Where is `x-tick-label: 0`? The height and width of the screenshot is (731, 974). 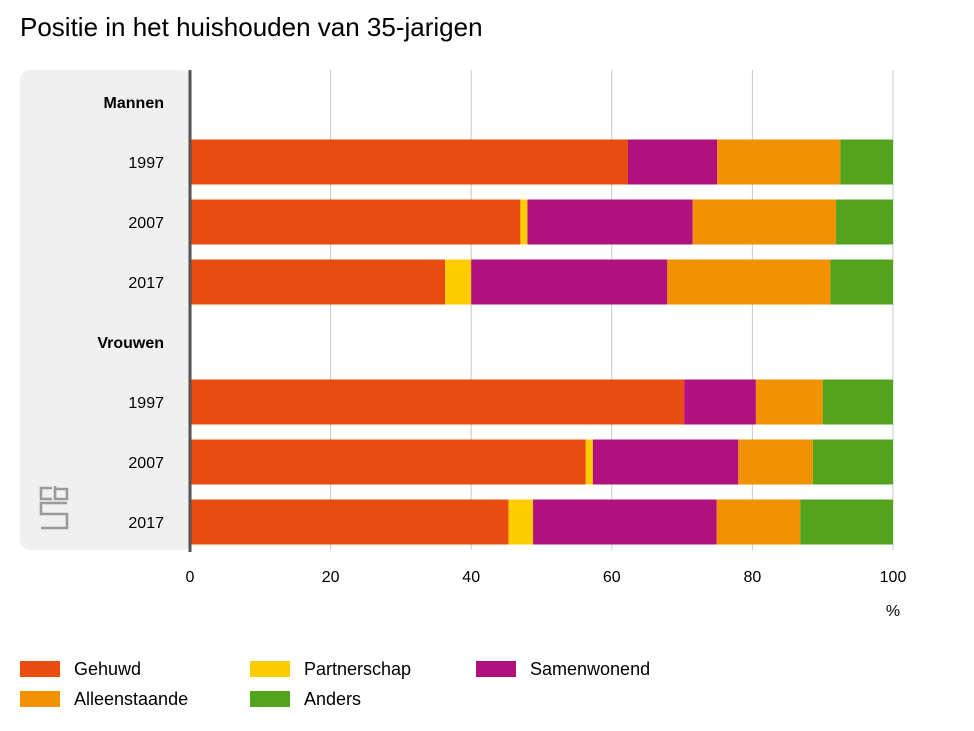
x-tick-label: 0 is located at coordinates (190, 577).